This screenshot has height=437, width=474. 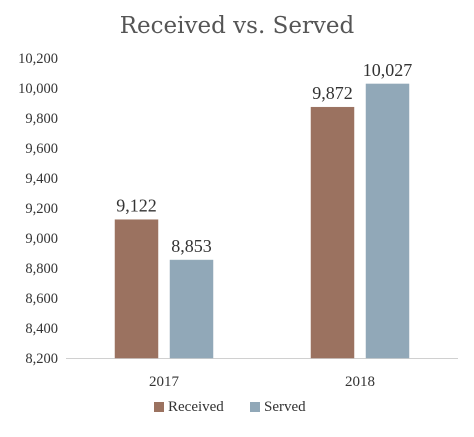 I want to click on y-tick-label: 10,200, so click(x=38, y=59).